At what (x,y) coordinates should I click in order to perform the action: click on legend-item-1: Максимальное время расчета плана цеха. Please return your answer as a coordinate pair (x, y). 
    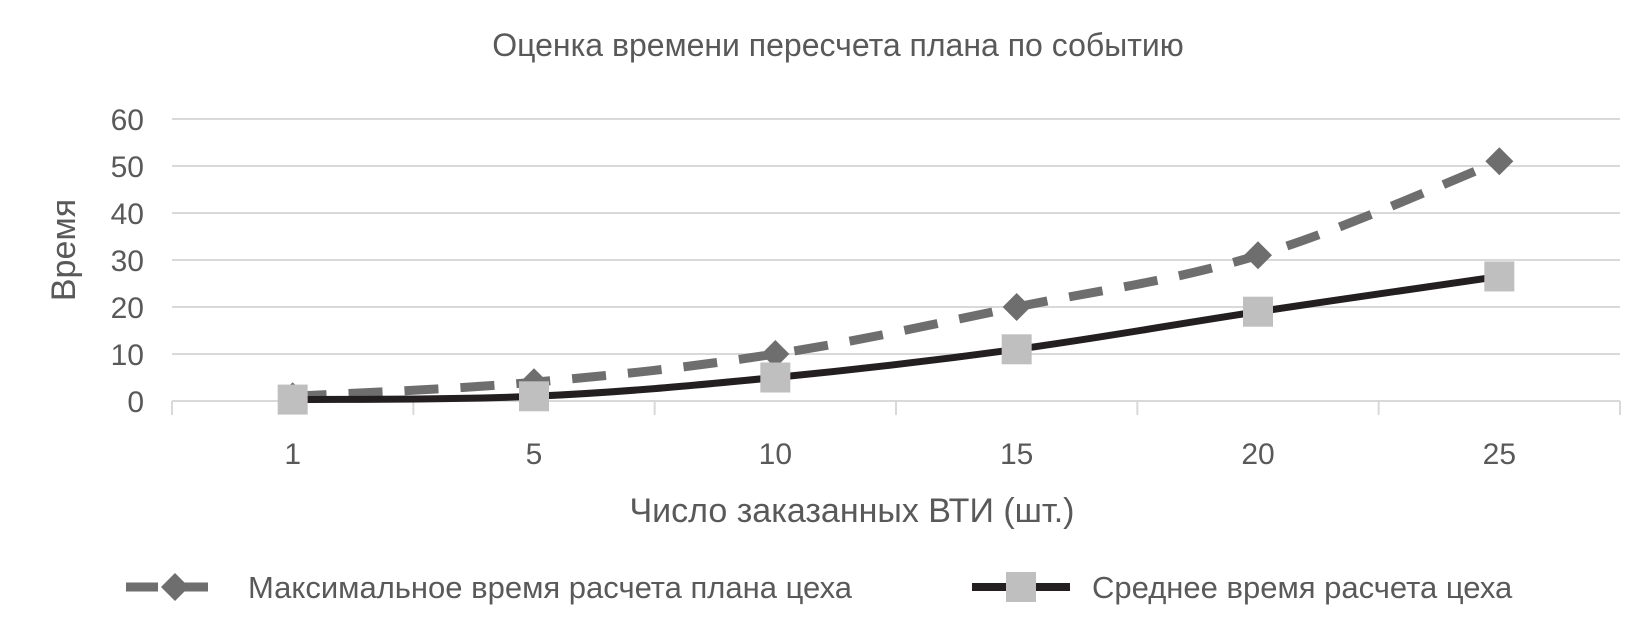
    Looking at the image, I should click on (489, 587).